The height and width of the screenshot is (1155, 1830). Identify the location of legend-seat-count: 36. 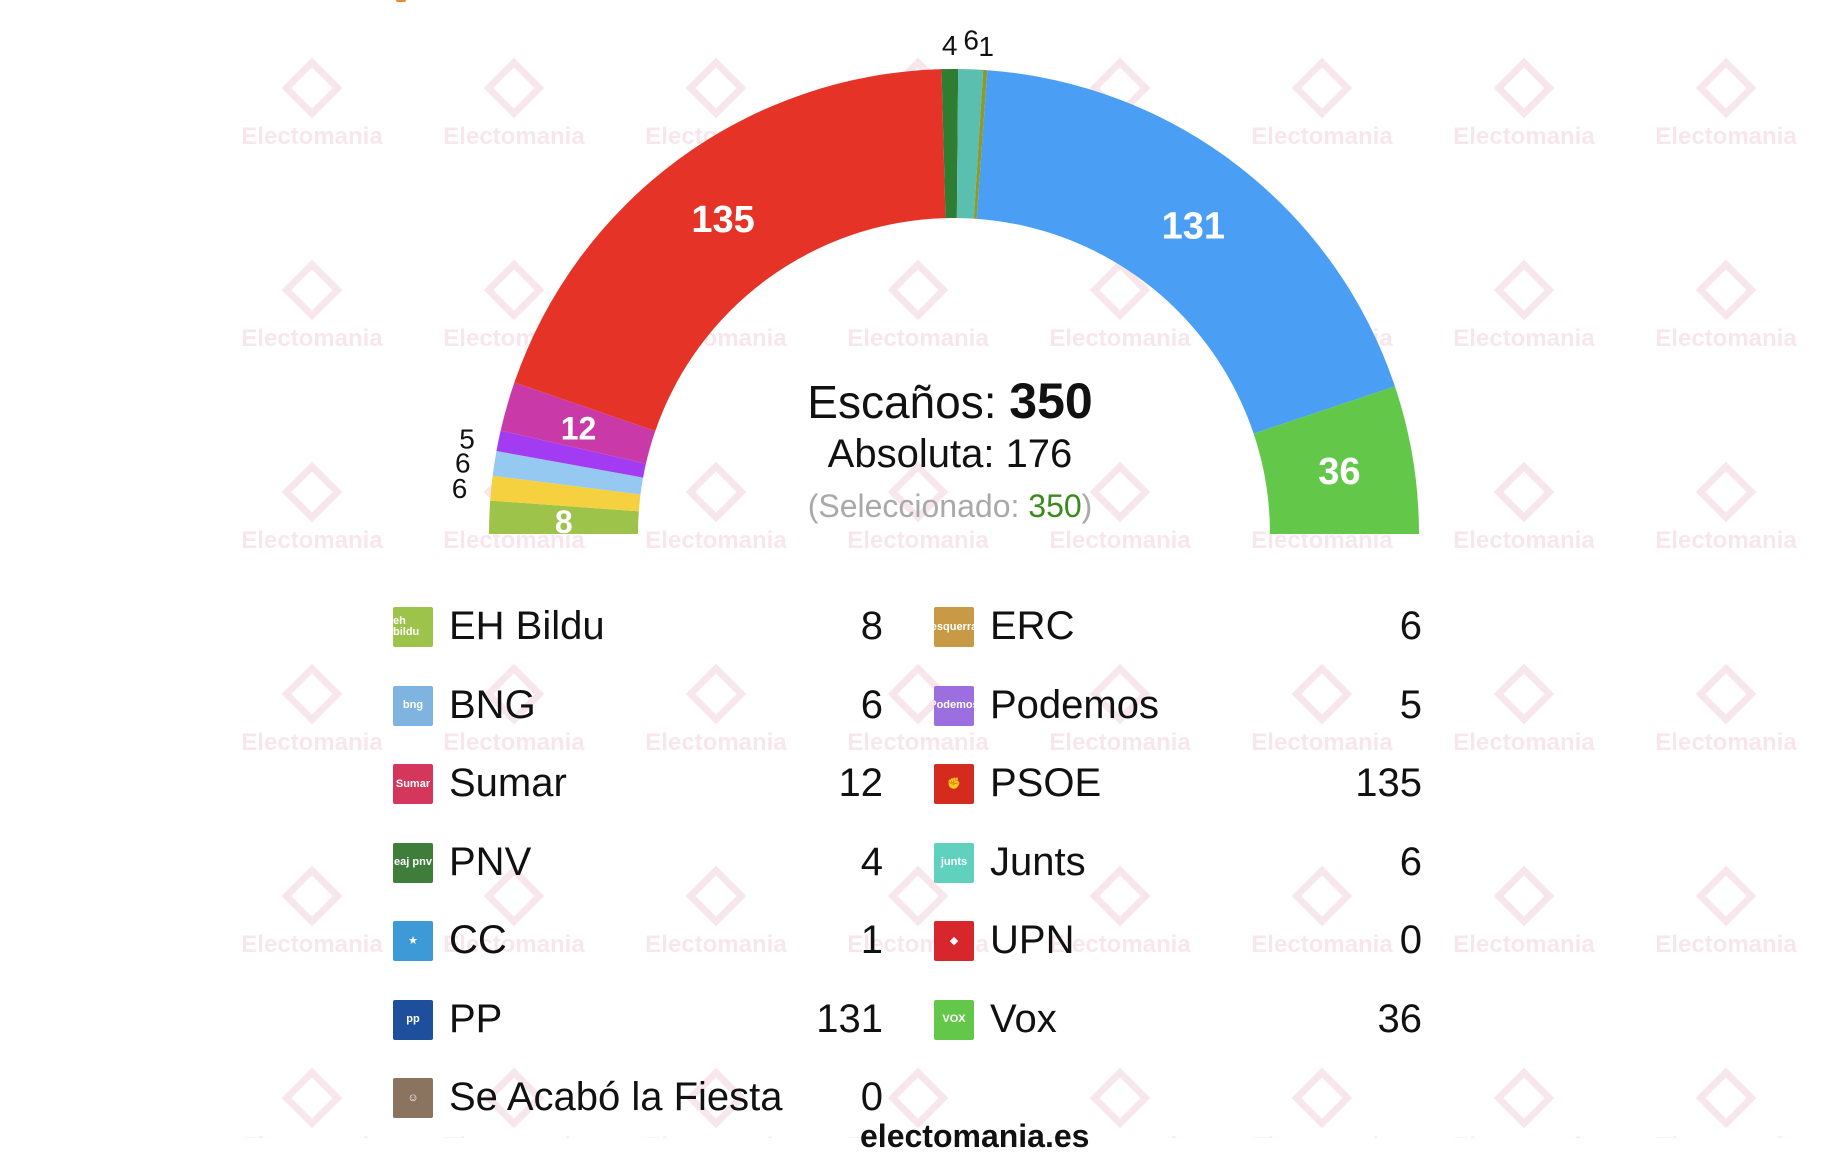
(1400, 1018).